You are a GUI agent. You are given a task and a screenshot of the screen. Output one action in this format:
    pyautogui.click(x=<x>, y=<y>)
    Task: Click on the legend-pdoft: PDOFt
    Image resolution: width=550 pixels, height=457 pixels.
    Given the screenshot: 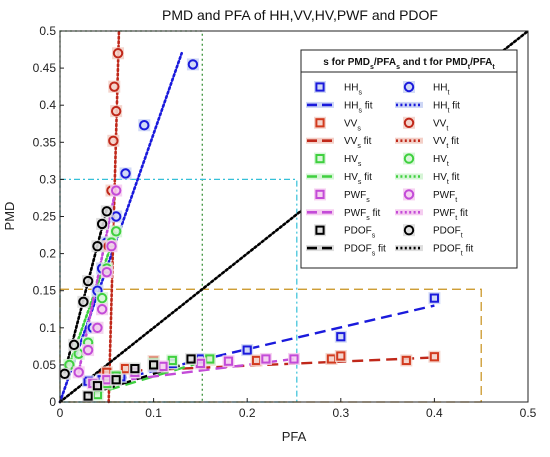 What is the action you would take?
    pyautogui.click(x=433, y=231)
    